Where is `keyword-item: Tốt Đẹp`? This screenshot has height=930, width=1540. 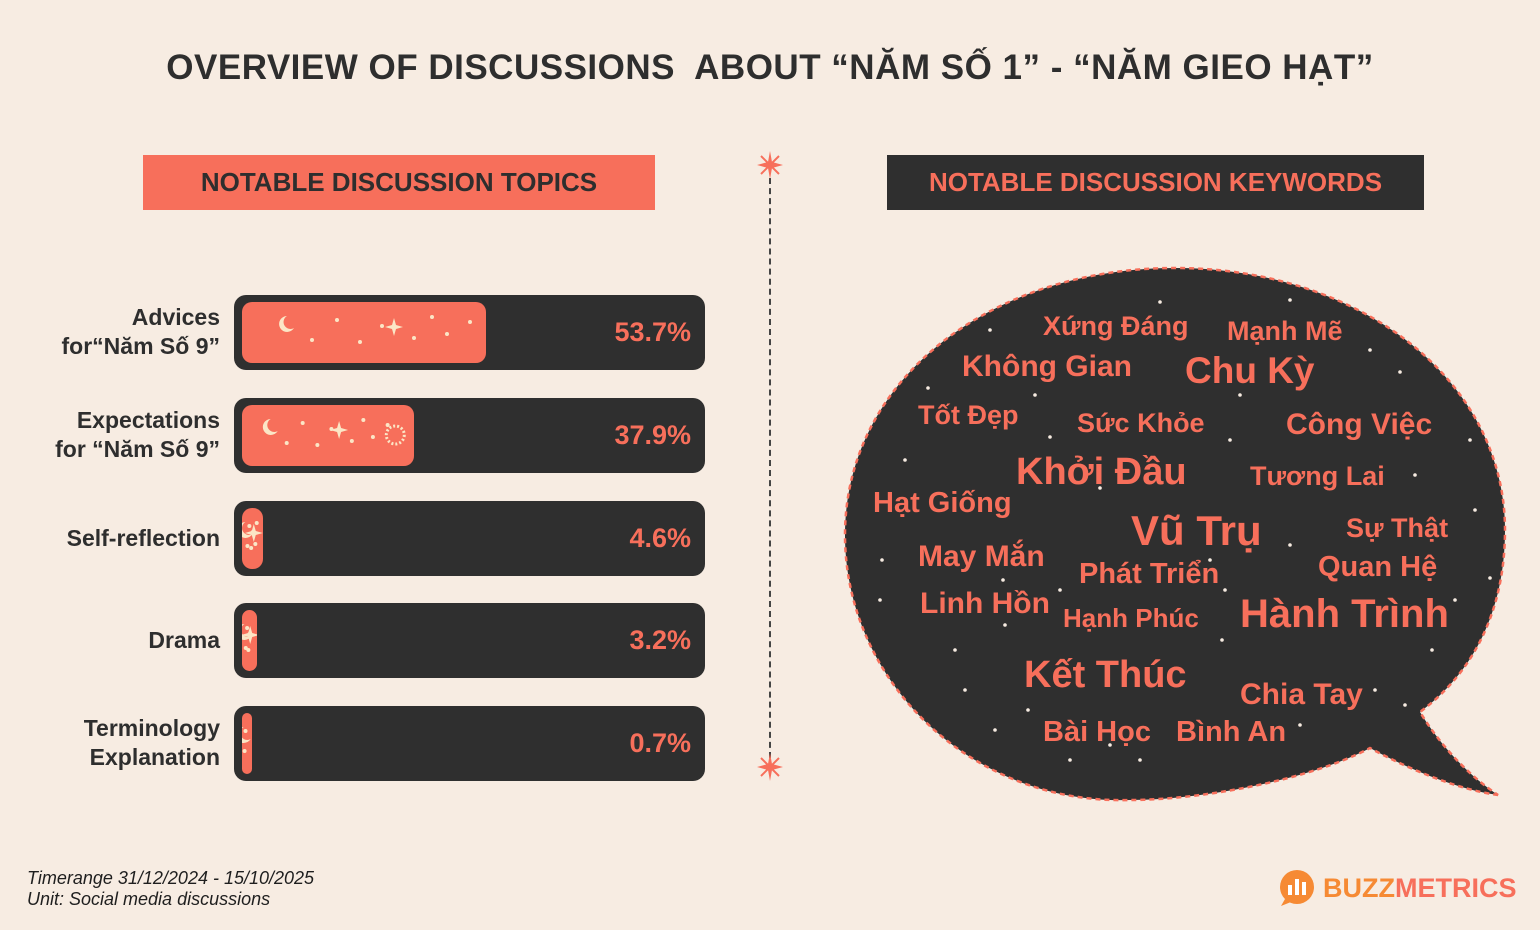
keyword-item: Tốt Đẹp is located at coordinates (968, 415).